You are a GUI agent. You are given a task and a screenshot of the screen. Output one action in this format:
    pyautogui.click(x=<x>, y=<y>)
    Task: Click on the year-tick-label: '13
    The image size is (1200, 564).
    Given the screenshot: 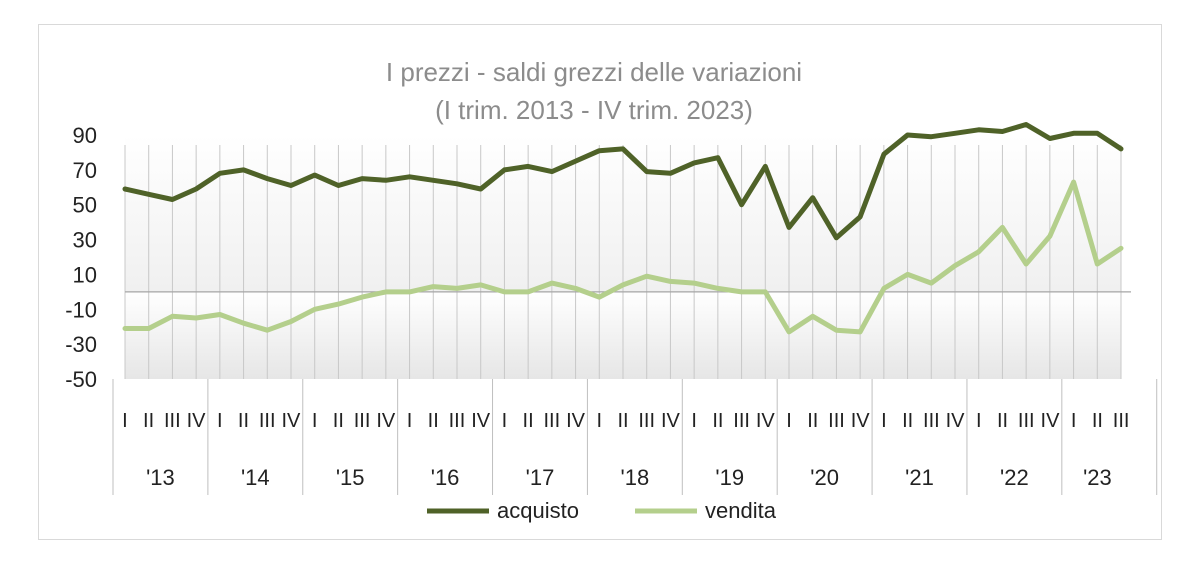 What is the action you would take?
    pyautogui.click(x=160, y=477)
    